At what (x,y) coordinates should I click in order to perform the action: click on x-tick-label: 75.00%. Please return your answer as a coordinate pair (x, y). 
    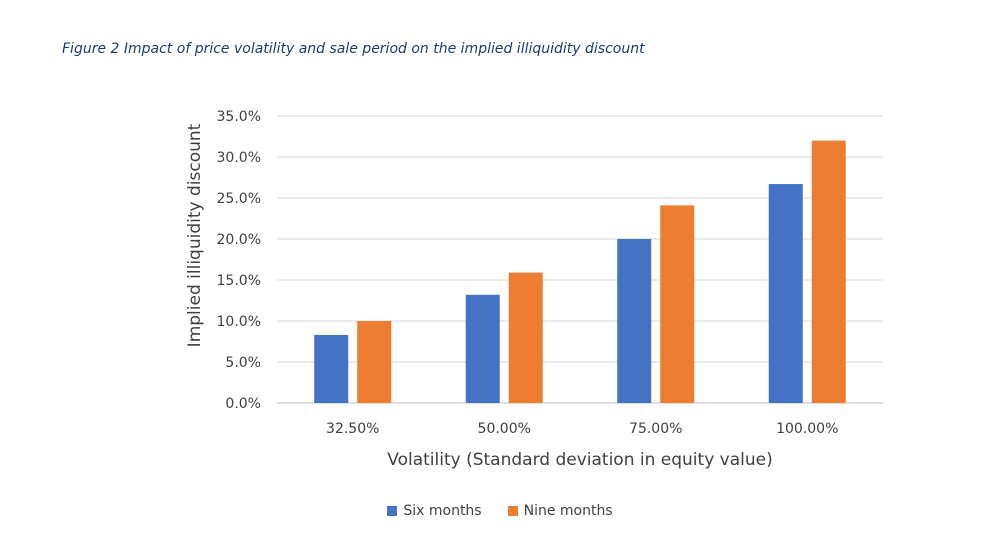
    Looking at the image, I should click on (655, 429).